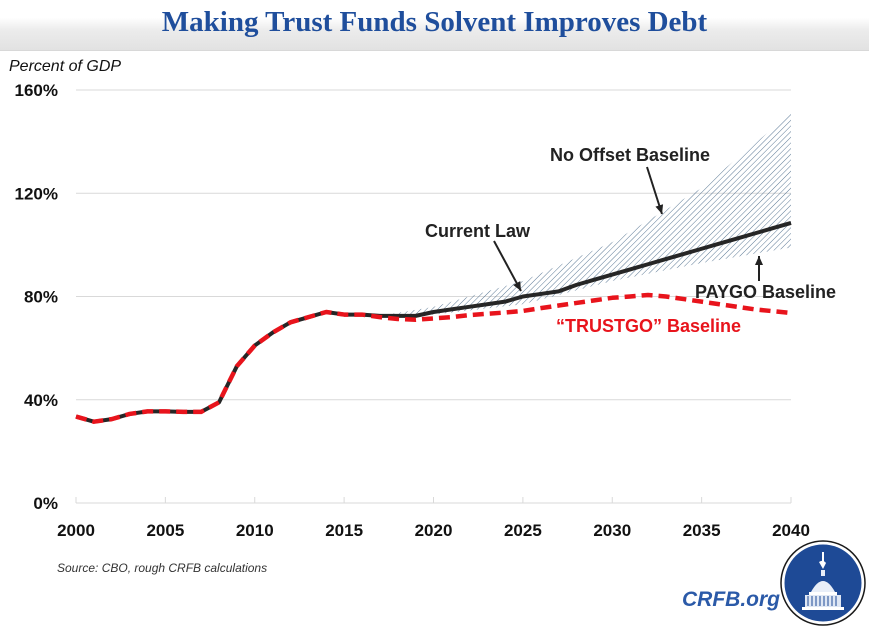 This screenshot has width=869, height=628. I want to click on x-tick-label: 2005, so click(165, 530).